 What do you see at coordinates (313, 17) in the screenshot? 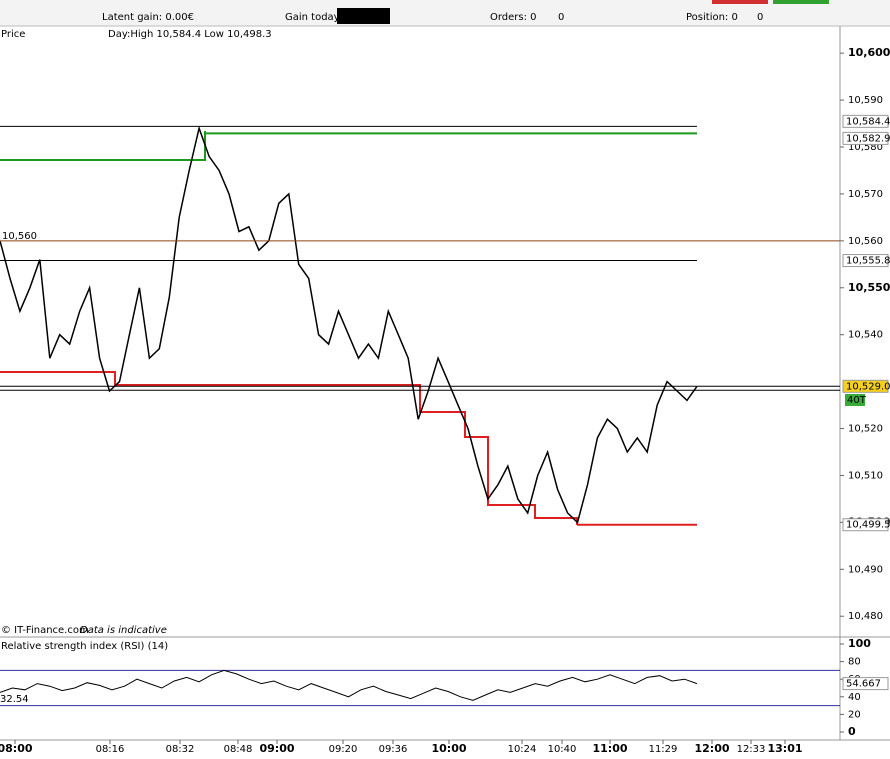
I see `gain-today: Gain today:` at bounding box center [313, 17].